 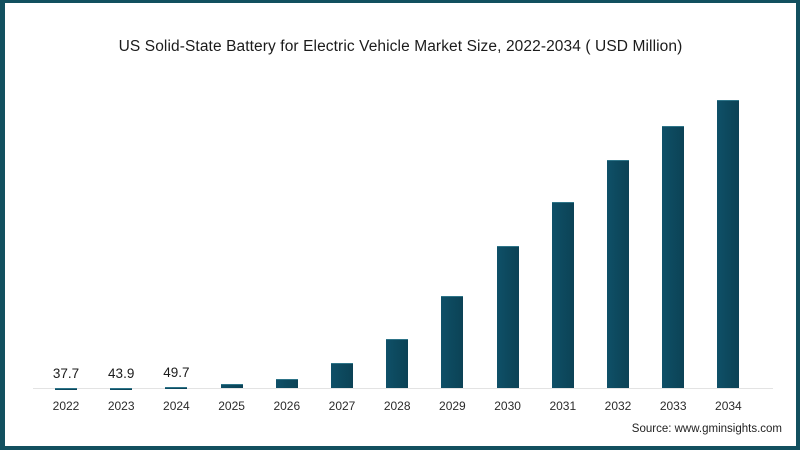 What do you see at coordinates (121, 373) in the screenshot?
I see `data-label-2023: 43.9` at bounding box center [121, 373].